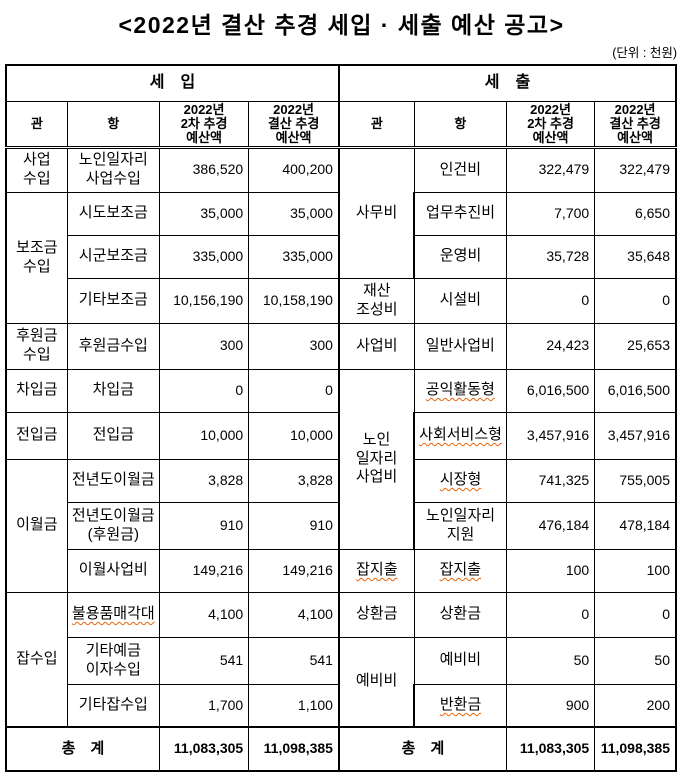 The width and height of the screenshot is (683, 779). What do you see at coordinates (294, 480) in the screenshot?
I see `amount-cell: 3,828` at bounding box center [294, 480].